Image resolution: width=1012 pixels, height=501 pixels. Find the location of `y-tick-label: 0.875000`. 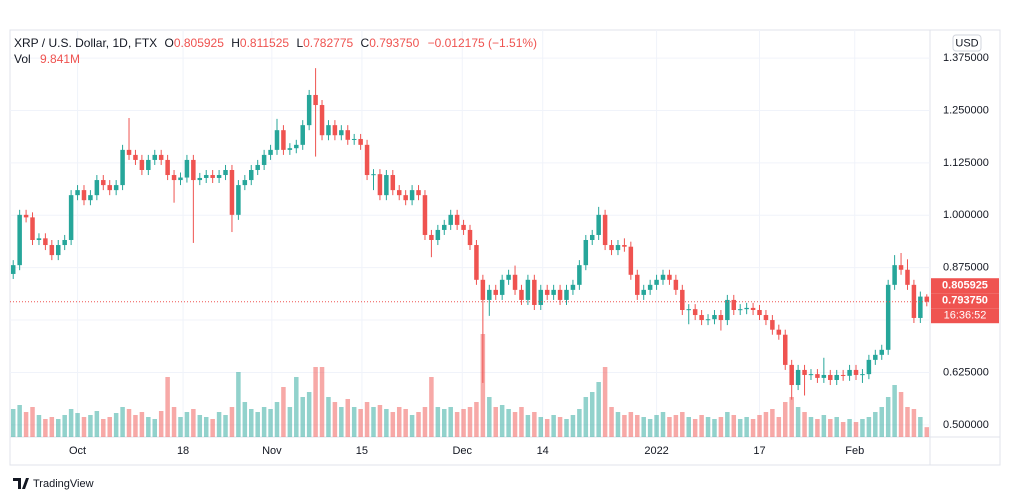

y-tick-label: 0.875000 is located at coordinates (966, 268).